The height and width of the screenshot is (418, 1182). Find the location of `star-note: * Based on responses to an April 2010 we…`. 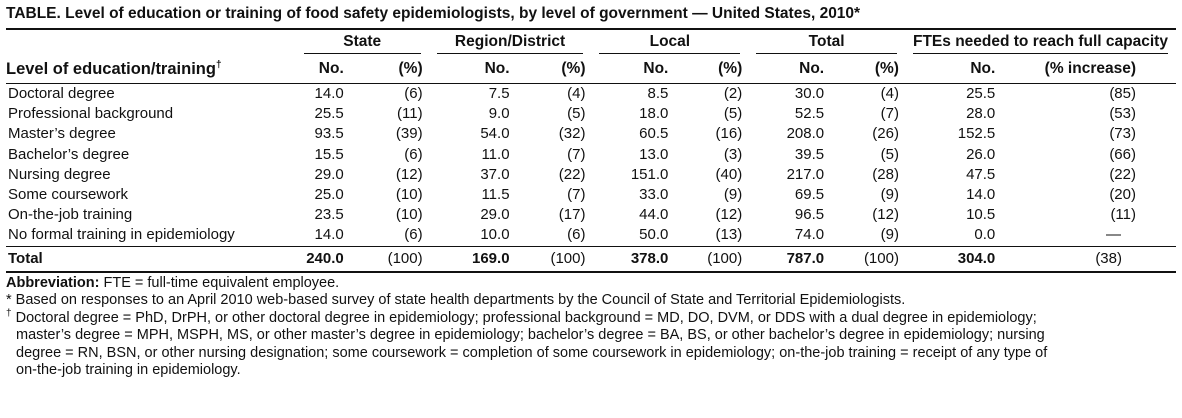

star-note: * Based on responses to an April 2010 we… is located at coordinates (456, 300).